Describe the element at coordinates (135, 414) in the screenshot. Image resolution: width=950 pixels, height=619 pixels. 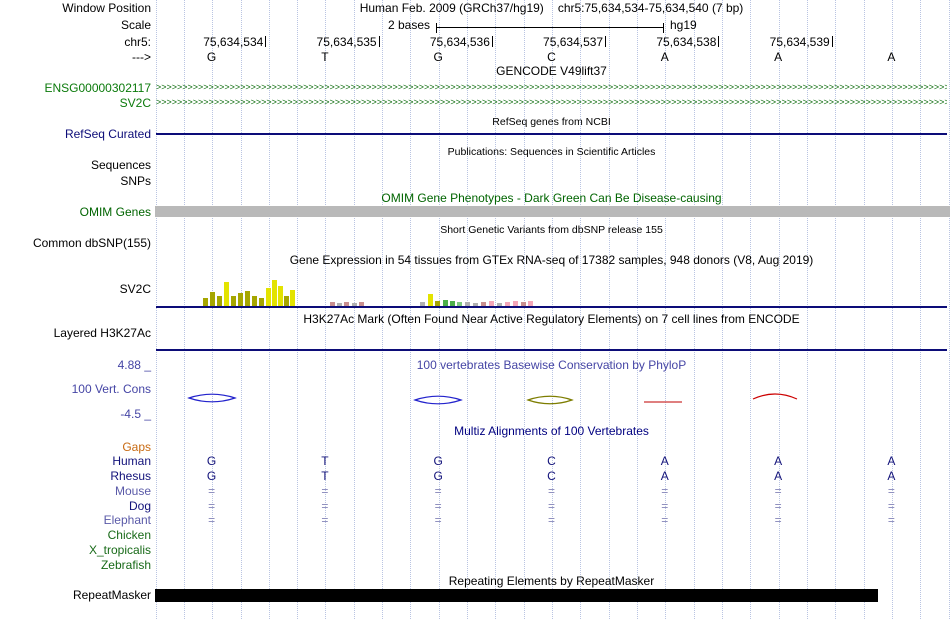
I see `phylop-axis-min: -4.5 _` at that location.